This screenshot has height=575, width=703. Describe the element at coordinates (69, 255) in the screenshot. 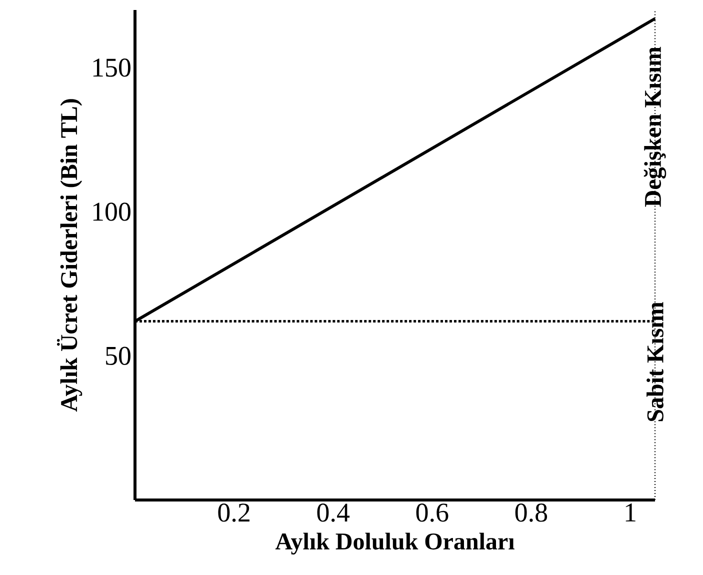

I see `y-axis-title: Aylık Ücret Giderleri (Bin TL)` at that location.